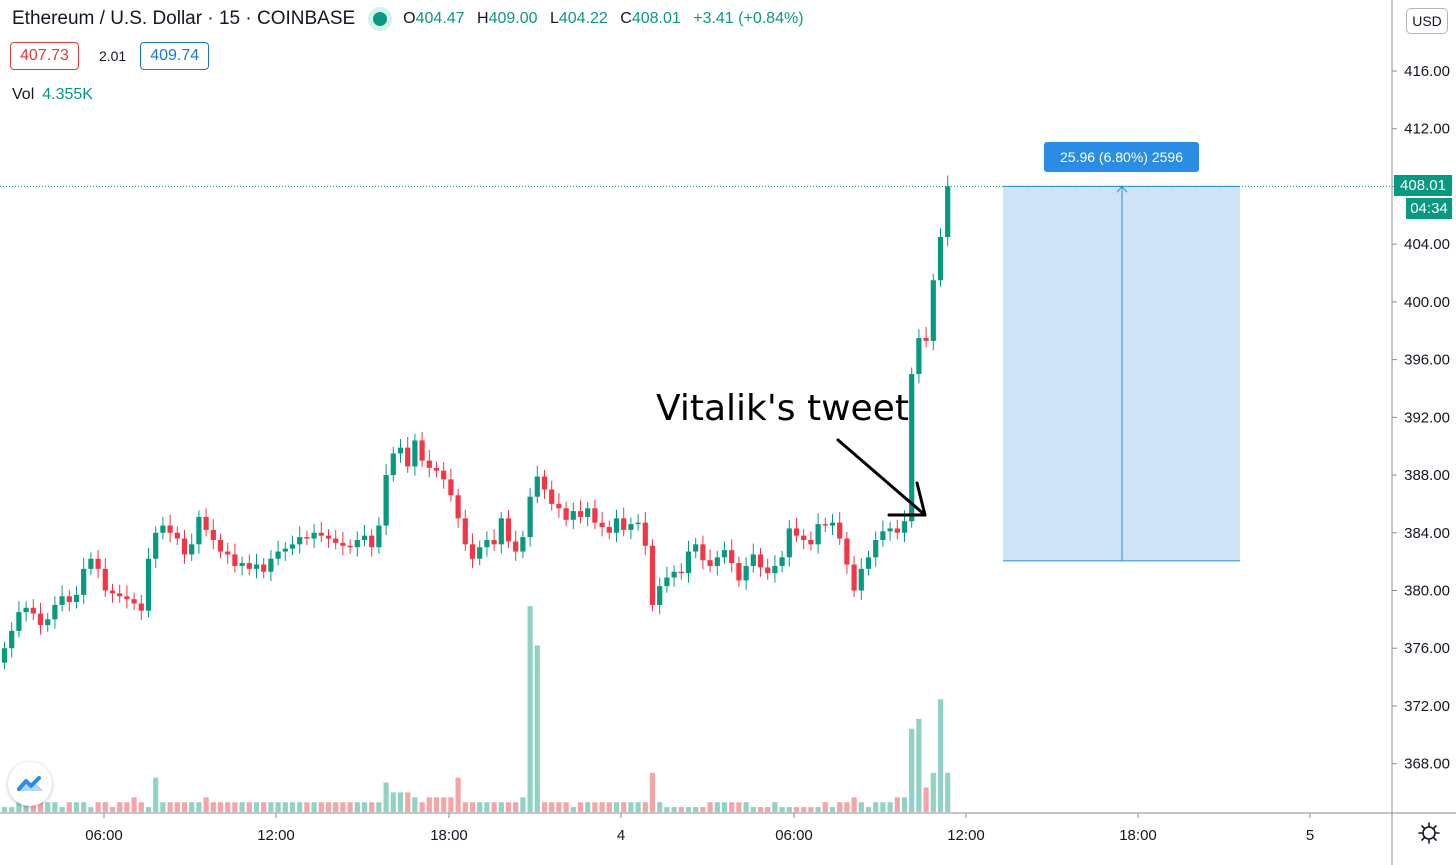 The height and width of the screenshot is (865, 1456). Describe the element at coordinates (67, 94) in the screenshot. I see `volume-value: 4.355K` at that location.